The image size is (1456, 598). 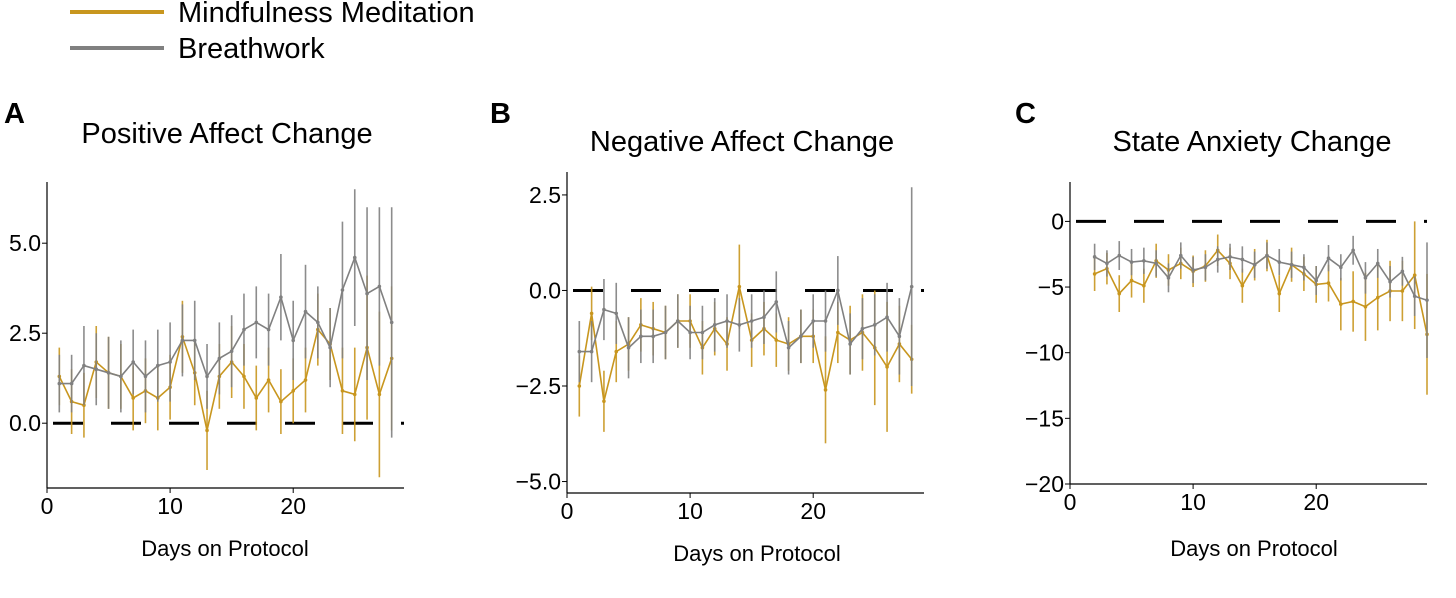 I want to click on y-tick-label: 5.0, so click(x=25, y=243).